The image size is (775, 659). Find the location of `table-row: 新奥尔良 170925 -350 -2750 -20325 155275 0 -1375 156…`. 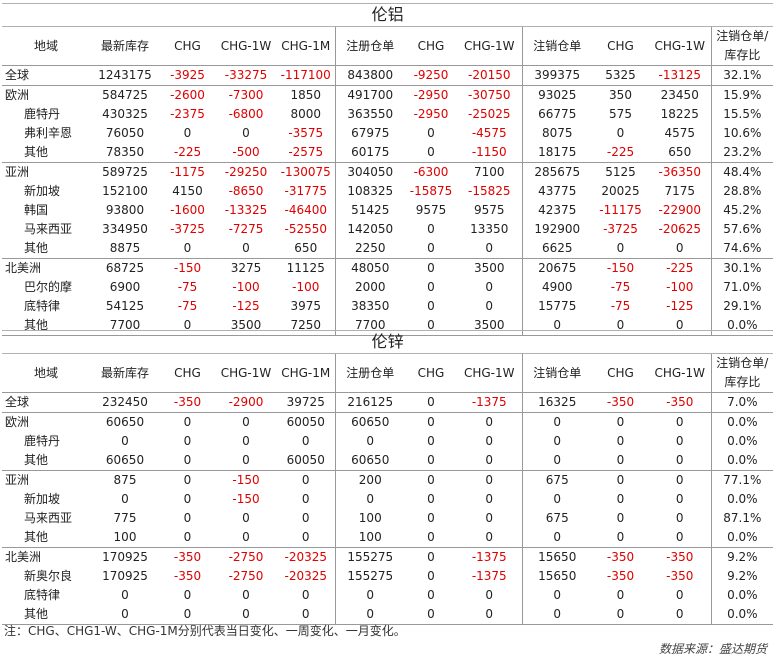

table-row: 新奥尔良 170925 -350 -2750 -20325 155275 0 -1375 156… is located at coordinates (388, 576).